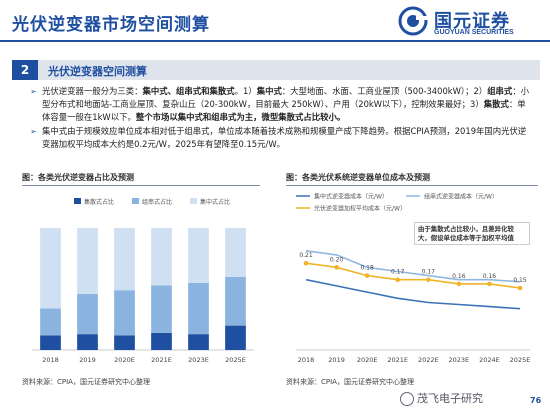 This screenshot has width=550, height=412. What do you see at coordinates (92, 91) in the screenshot?
I see `bullet-text: 光伏逆变器一般分为三类：` at bounding box center [92, 91].